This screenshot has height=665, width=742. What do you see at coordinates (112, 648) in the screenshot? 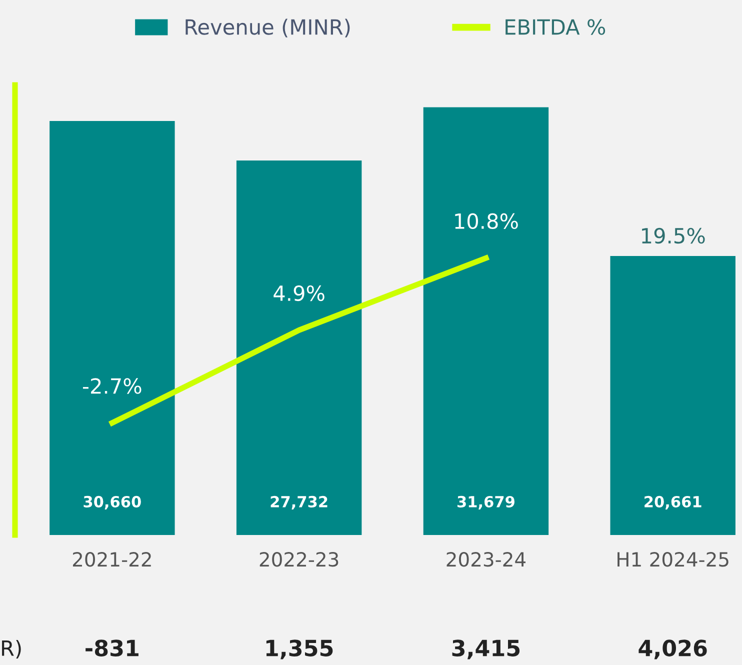
I see `text: -831` at bounding box center [112, 648].